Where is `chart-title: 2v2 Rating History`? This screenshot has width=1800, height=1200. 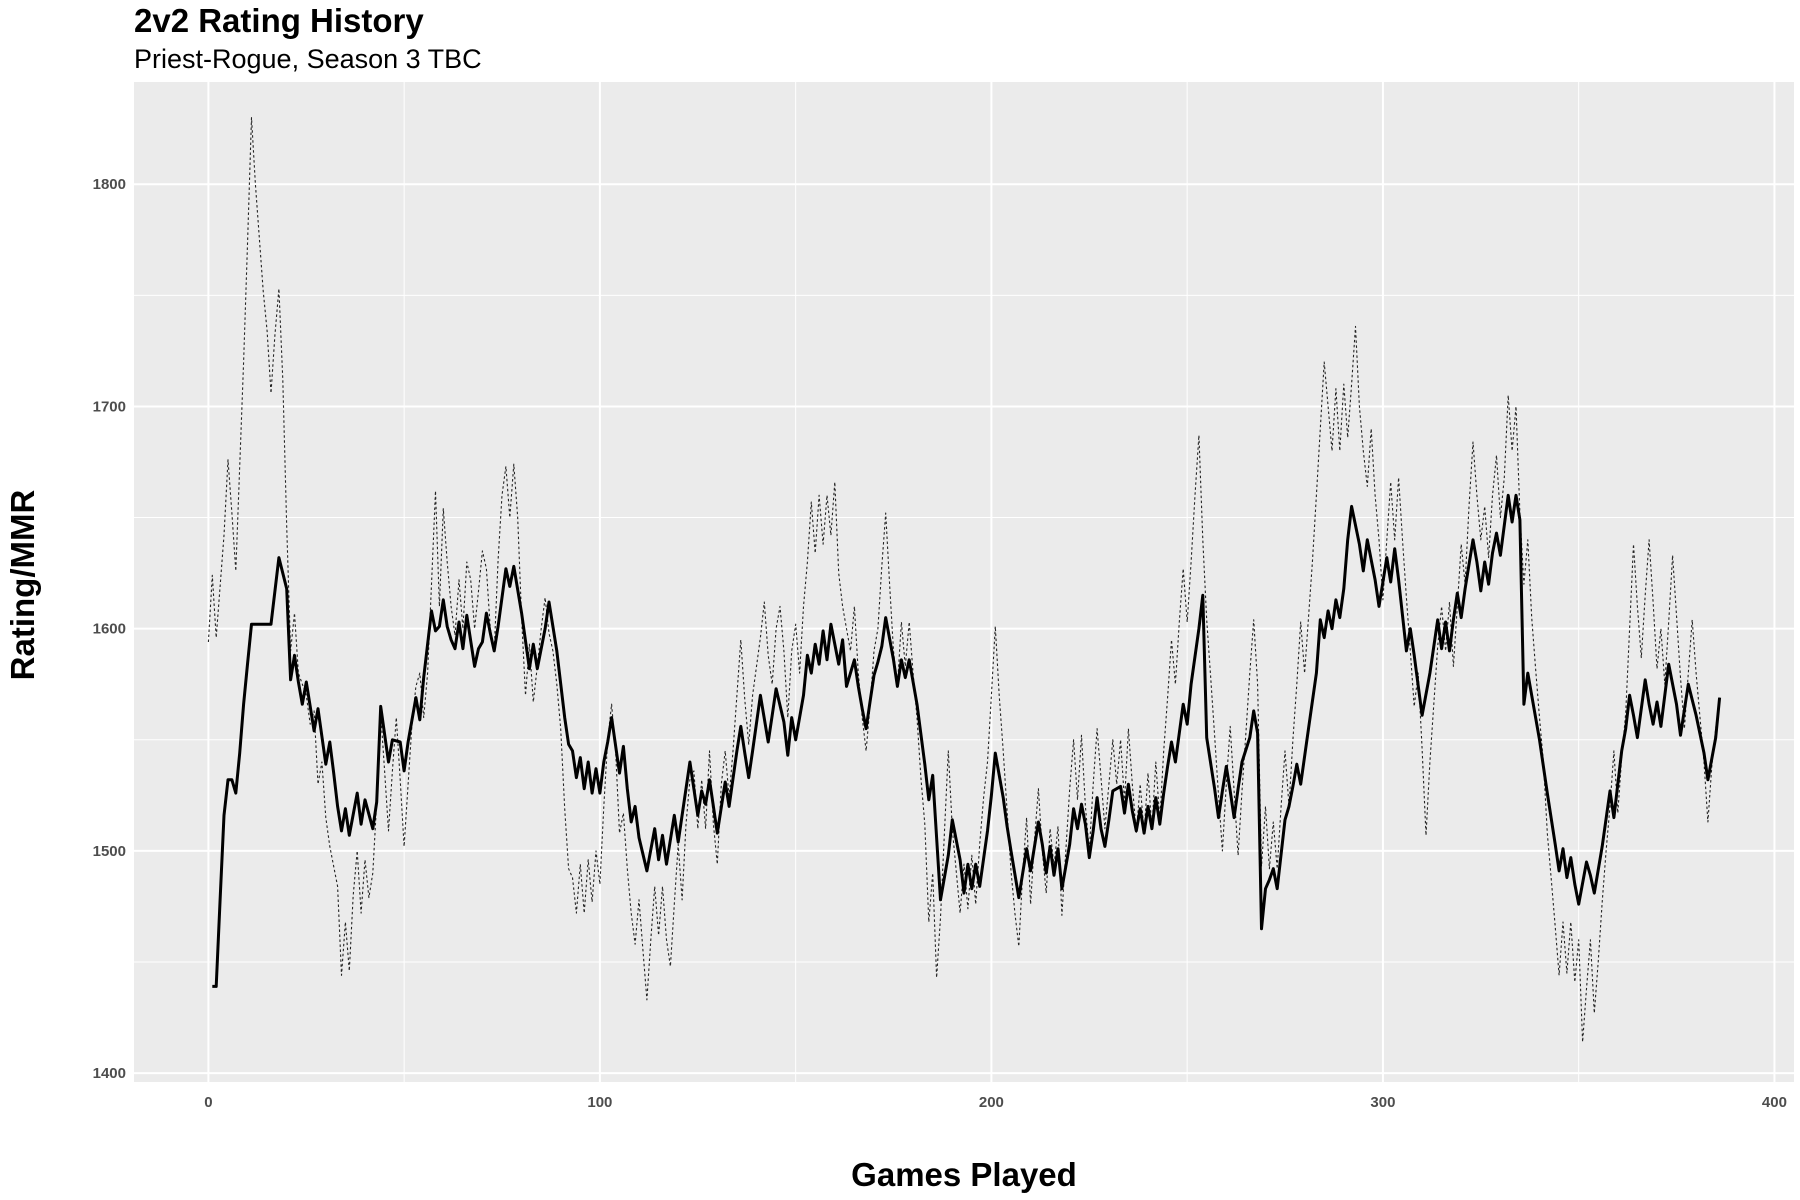 chart-title: 2v2 Rating History is located at coordinates (279, 20).